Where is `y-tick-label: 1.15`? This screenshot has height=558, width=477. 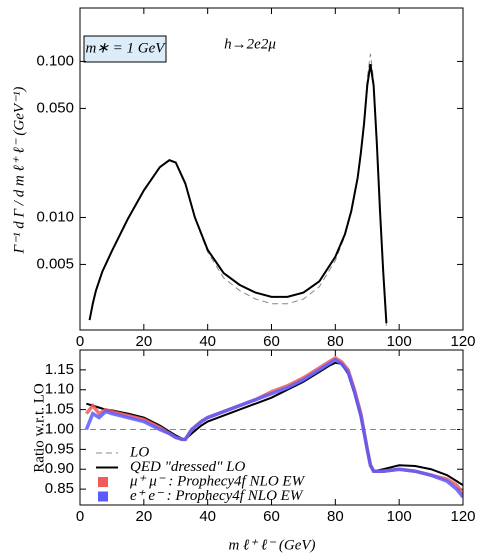 y-tick-label: 1.15 is located at coordinates (59, 369).